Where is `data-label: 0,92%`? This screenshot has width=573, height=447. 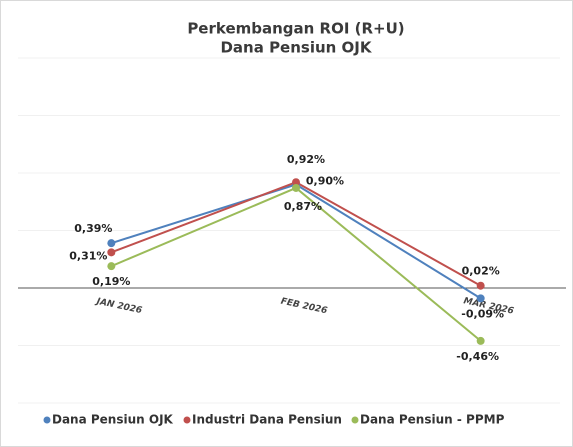
data-label: 0,92% is located at coordinates (306, 159).